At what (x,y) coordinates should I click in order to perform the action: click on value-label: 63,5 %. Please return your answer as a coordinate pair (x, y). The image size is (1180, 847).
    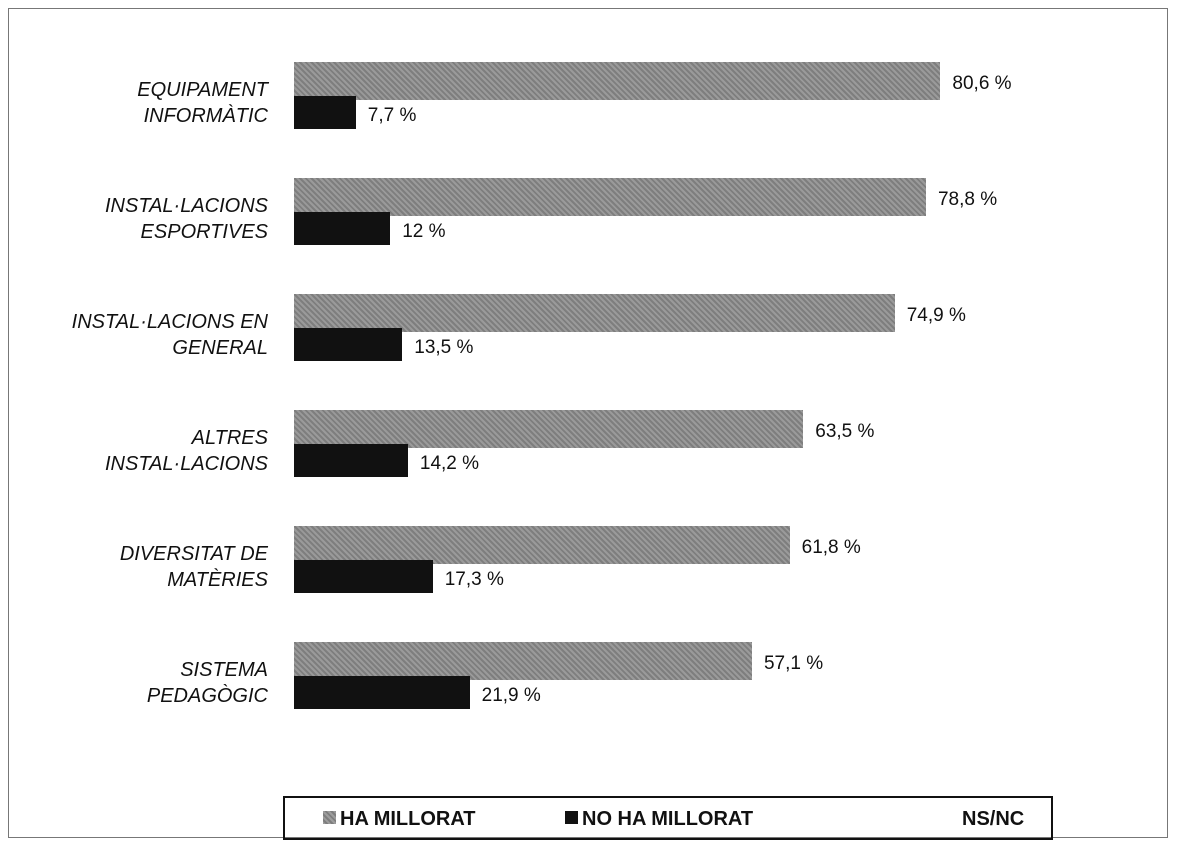
    Looking at the image, I should click on (845, 431).